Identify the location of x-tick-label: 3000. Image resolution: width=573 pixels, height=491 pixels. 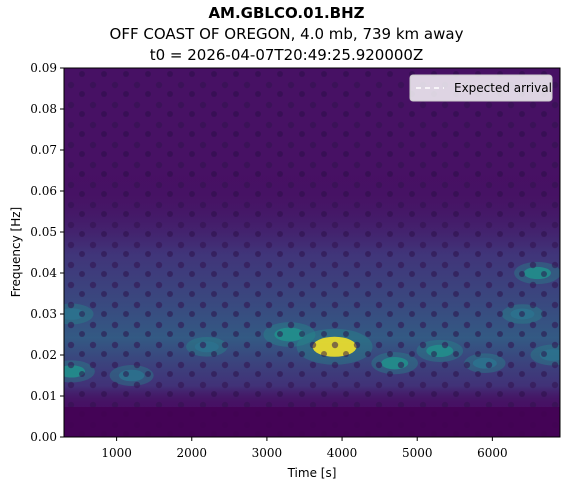
(267, 453).